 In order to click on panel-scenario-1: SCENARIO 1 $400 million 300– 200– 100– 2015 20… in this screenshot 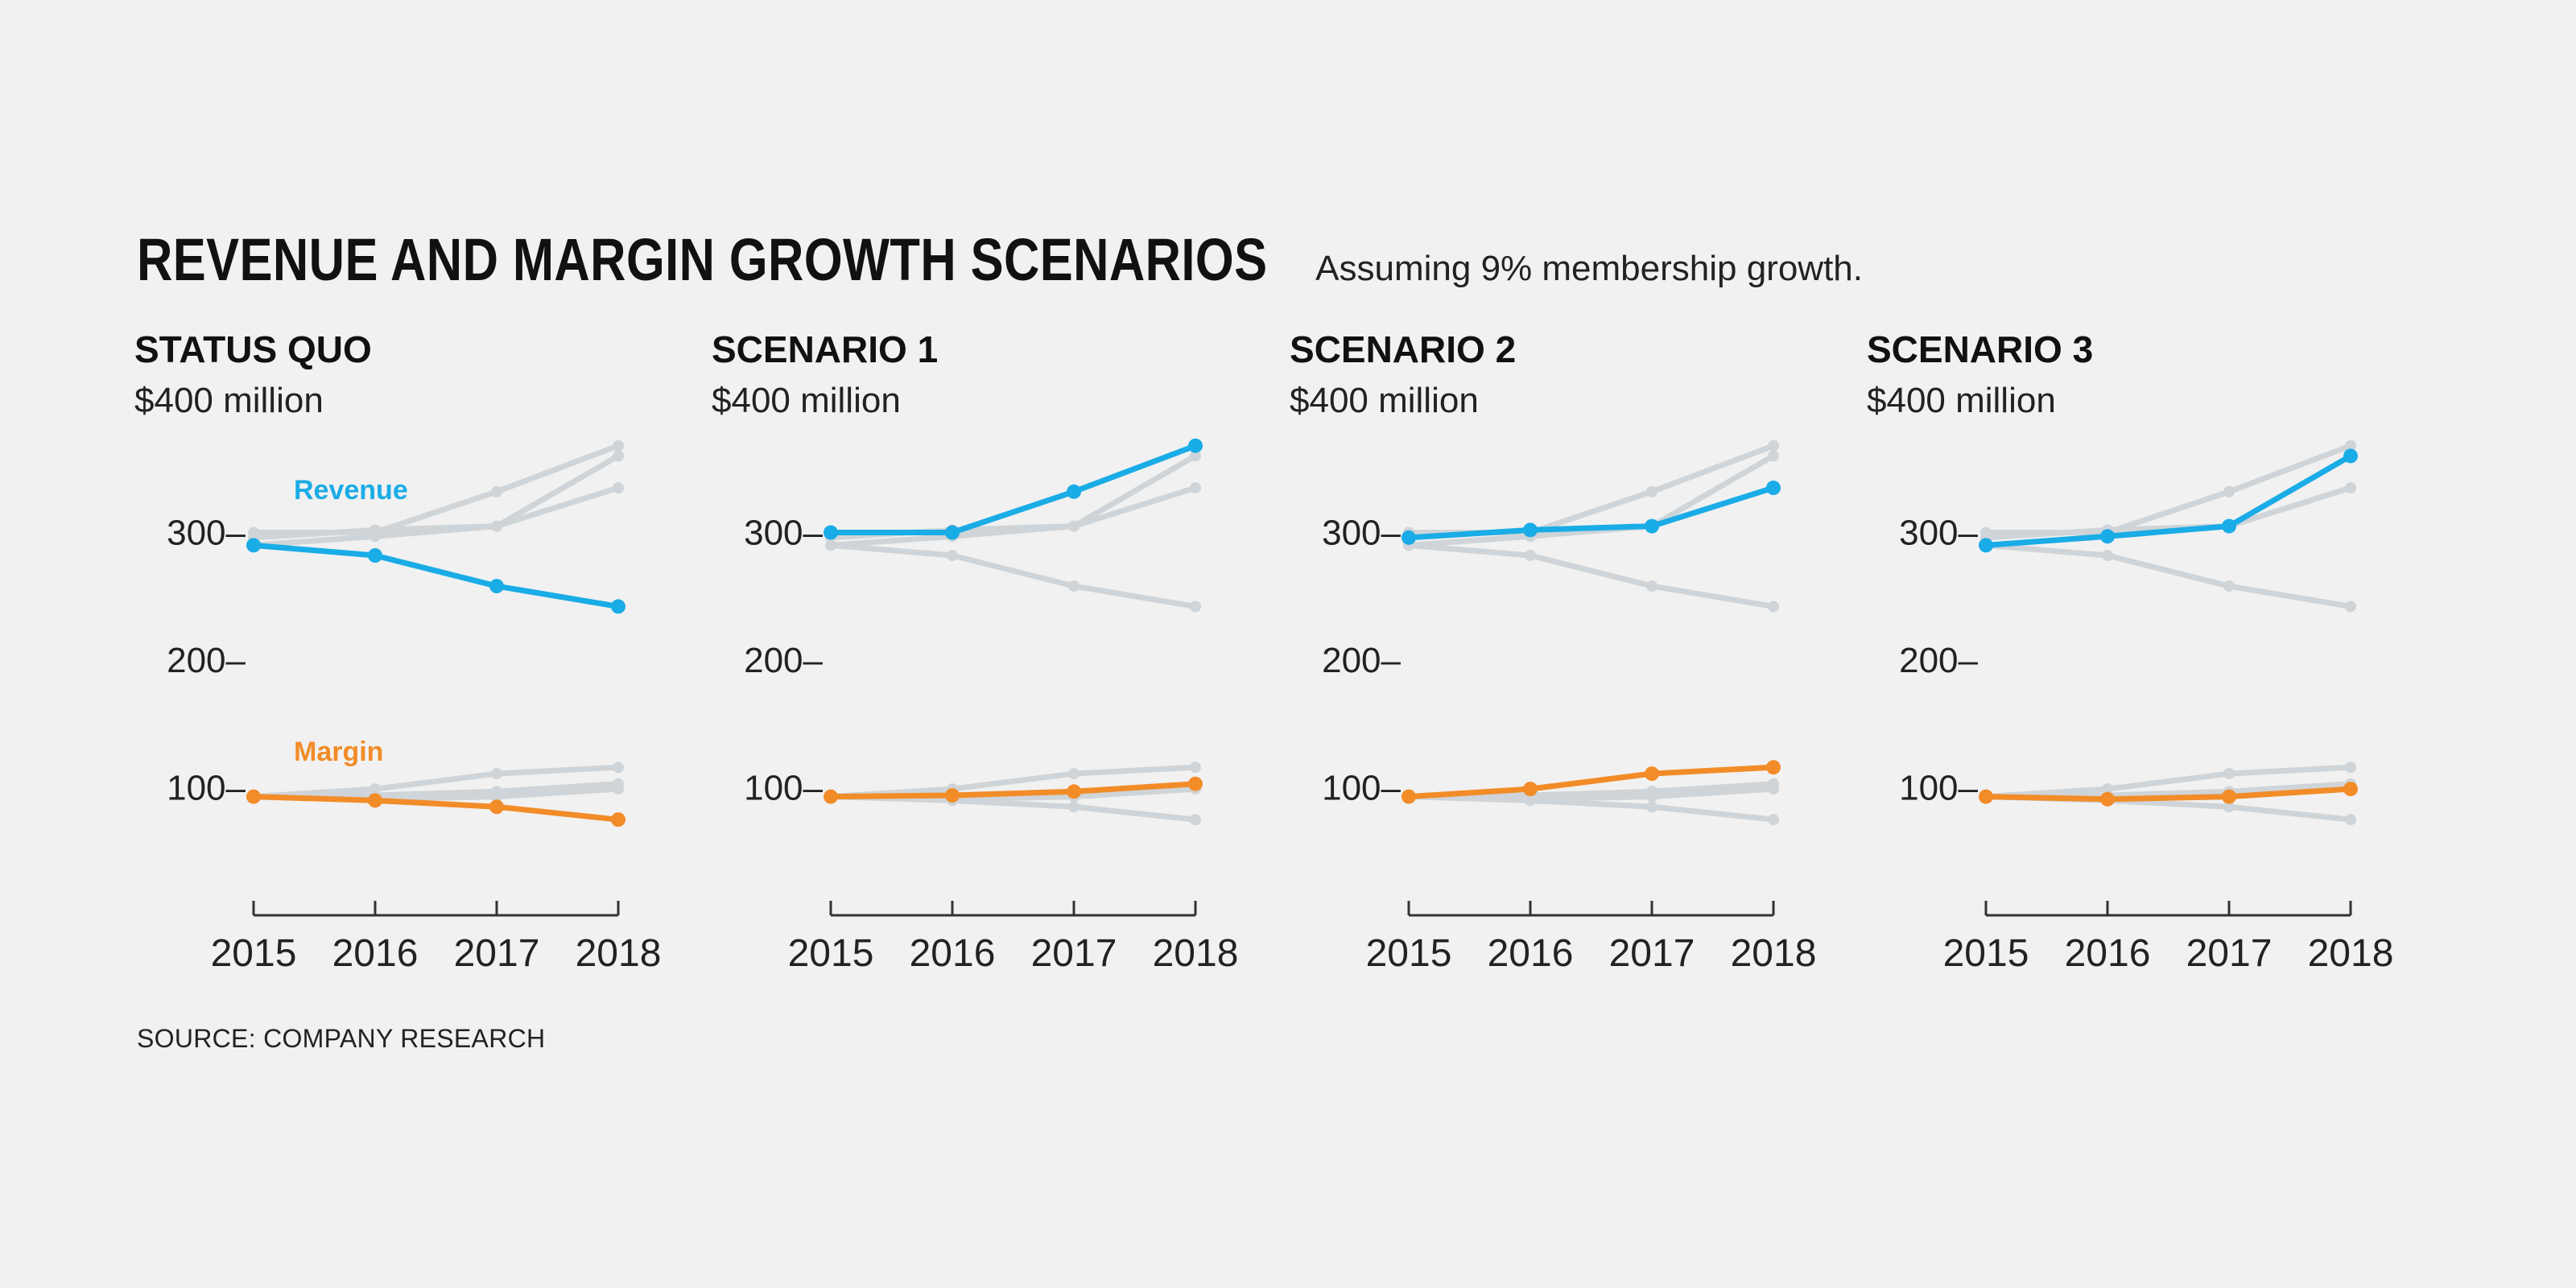, I will do `click(975, 651)`.